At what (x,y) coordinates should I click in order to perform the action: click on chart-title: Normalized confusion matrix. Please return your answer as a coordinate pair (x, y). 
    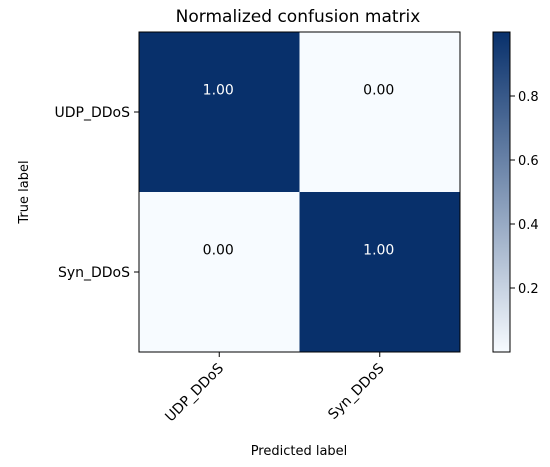
    Looking at the image, I should click on (298, 17).